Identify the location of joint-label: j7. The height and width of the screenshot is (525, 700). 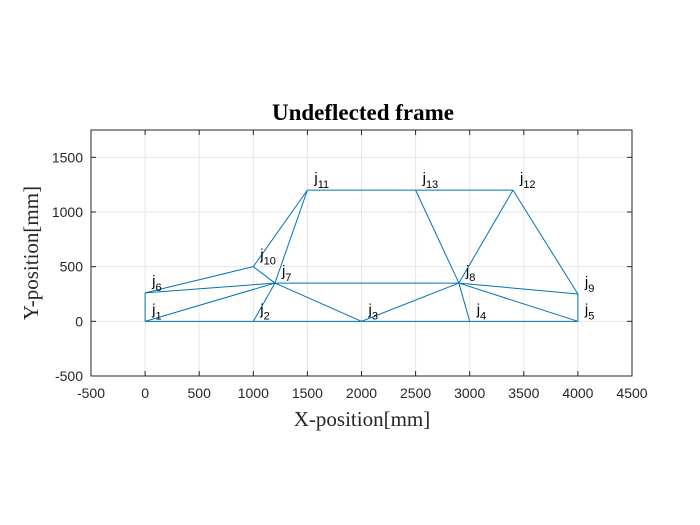
(286, 273).